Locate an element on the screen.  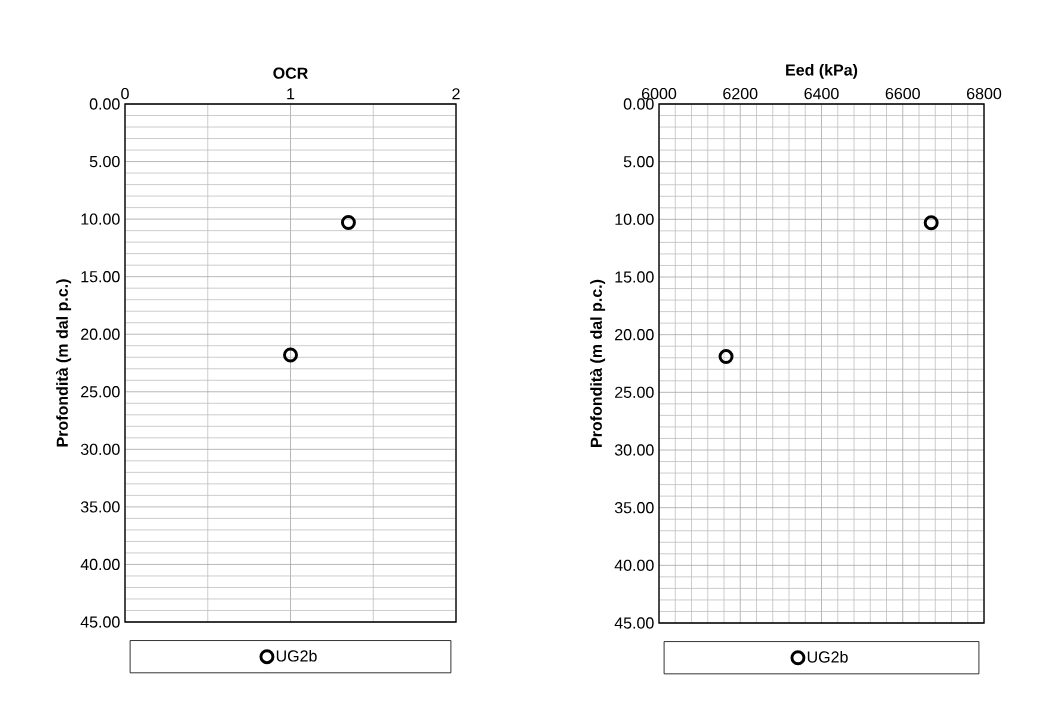
x-tick-label: 6800 is located at coordinates (984, 93).